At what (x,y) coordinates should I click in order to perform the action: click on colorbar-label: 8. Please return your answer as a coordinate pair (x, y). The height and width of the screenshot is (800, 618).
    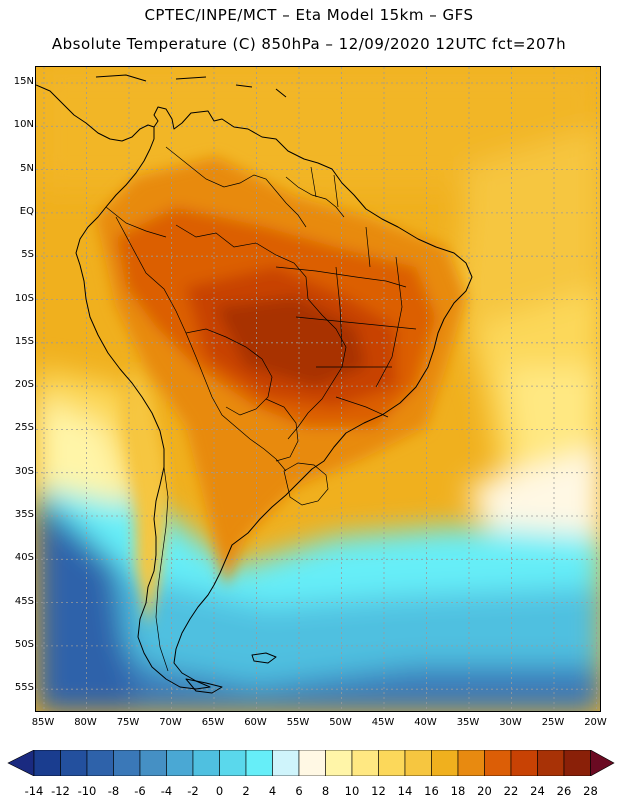
    Looking at the image, I should click on (325, 791).